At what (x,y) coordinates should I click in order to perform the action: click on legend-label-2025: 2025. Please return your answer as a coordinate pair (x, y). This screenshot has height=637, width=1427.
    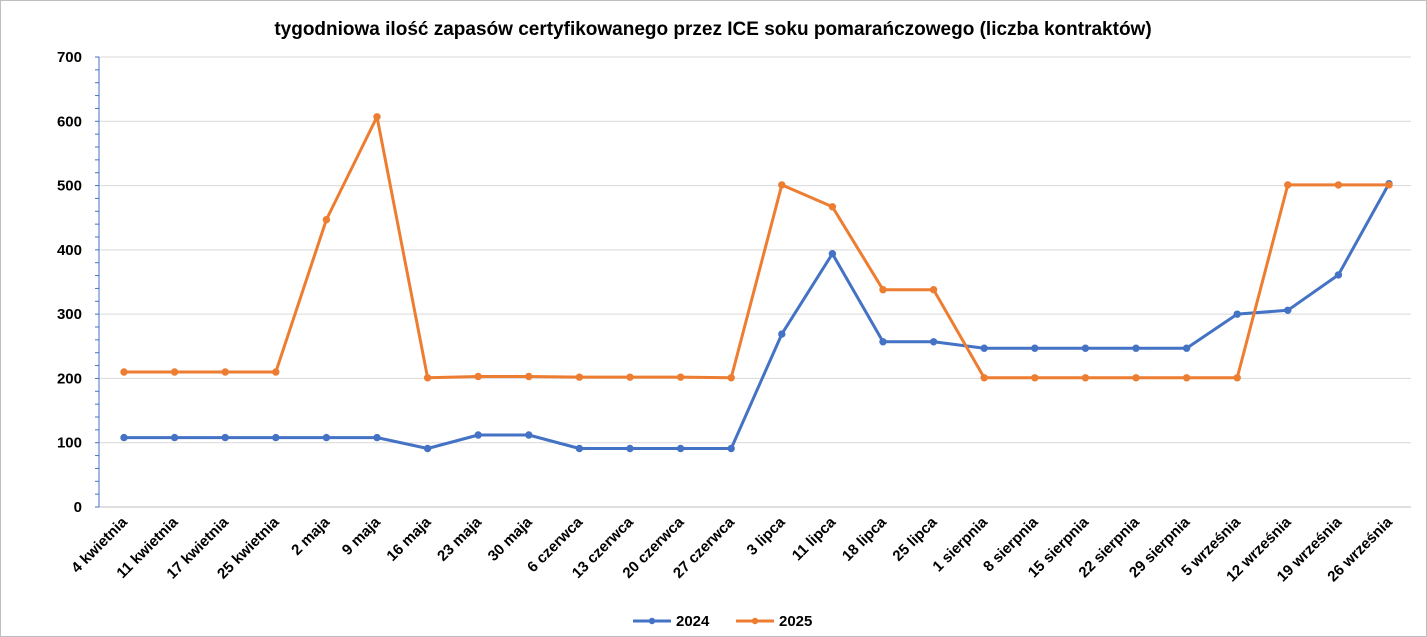
    Looking at the image, I should click on (795, 621).